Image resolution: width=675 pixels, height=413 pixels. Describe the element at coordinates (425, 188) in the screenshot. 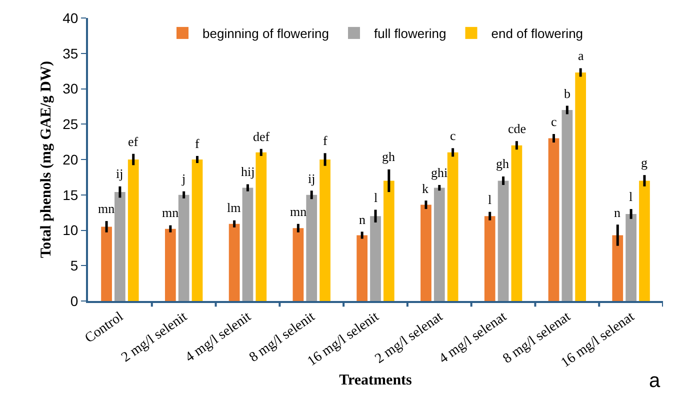

I see `annotation: k` at that location.